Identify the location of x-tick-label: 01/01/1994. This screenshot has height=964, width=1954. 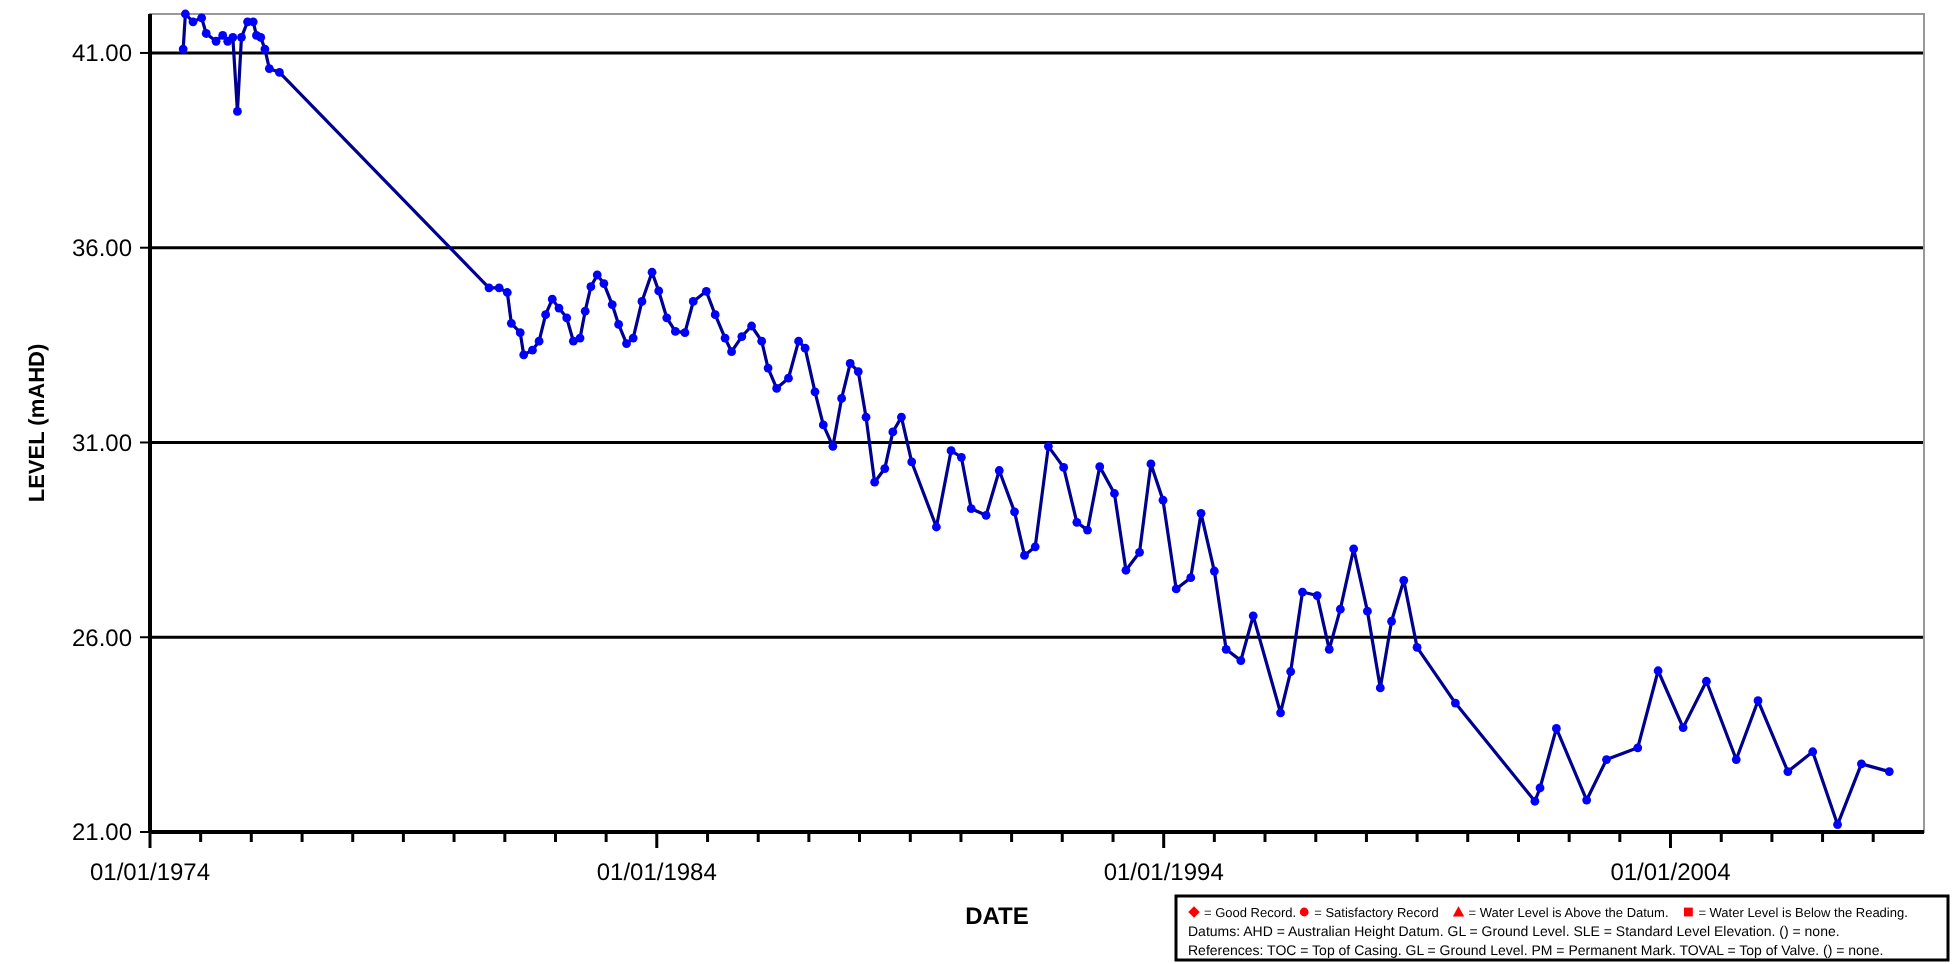
(1164, 872).